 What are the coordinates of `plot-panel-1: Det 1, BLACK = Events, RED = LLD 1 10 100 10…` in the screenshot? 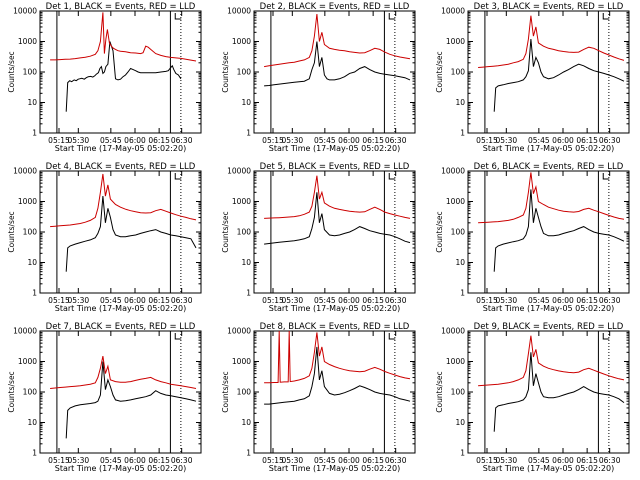 It's located at (104, 77).